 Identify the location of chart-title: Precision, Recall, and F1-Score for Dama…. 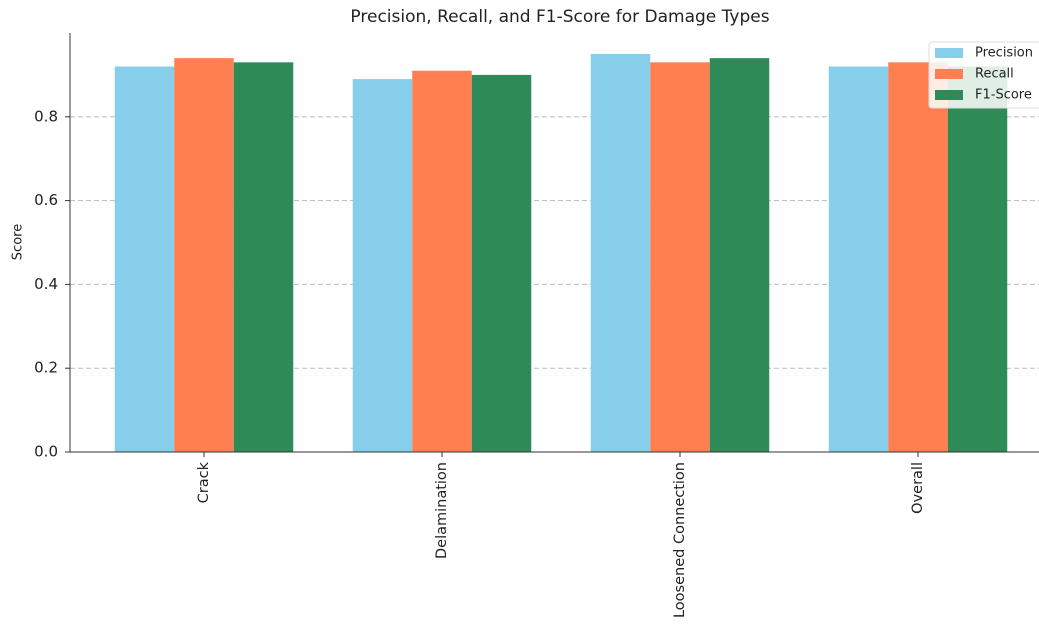
(559, 17).